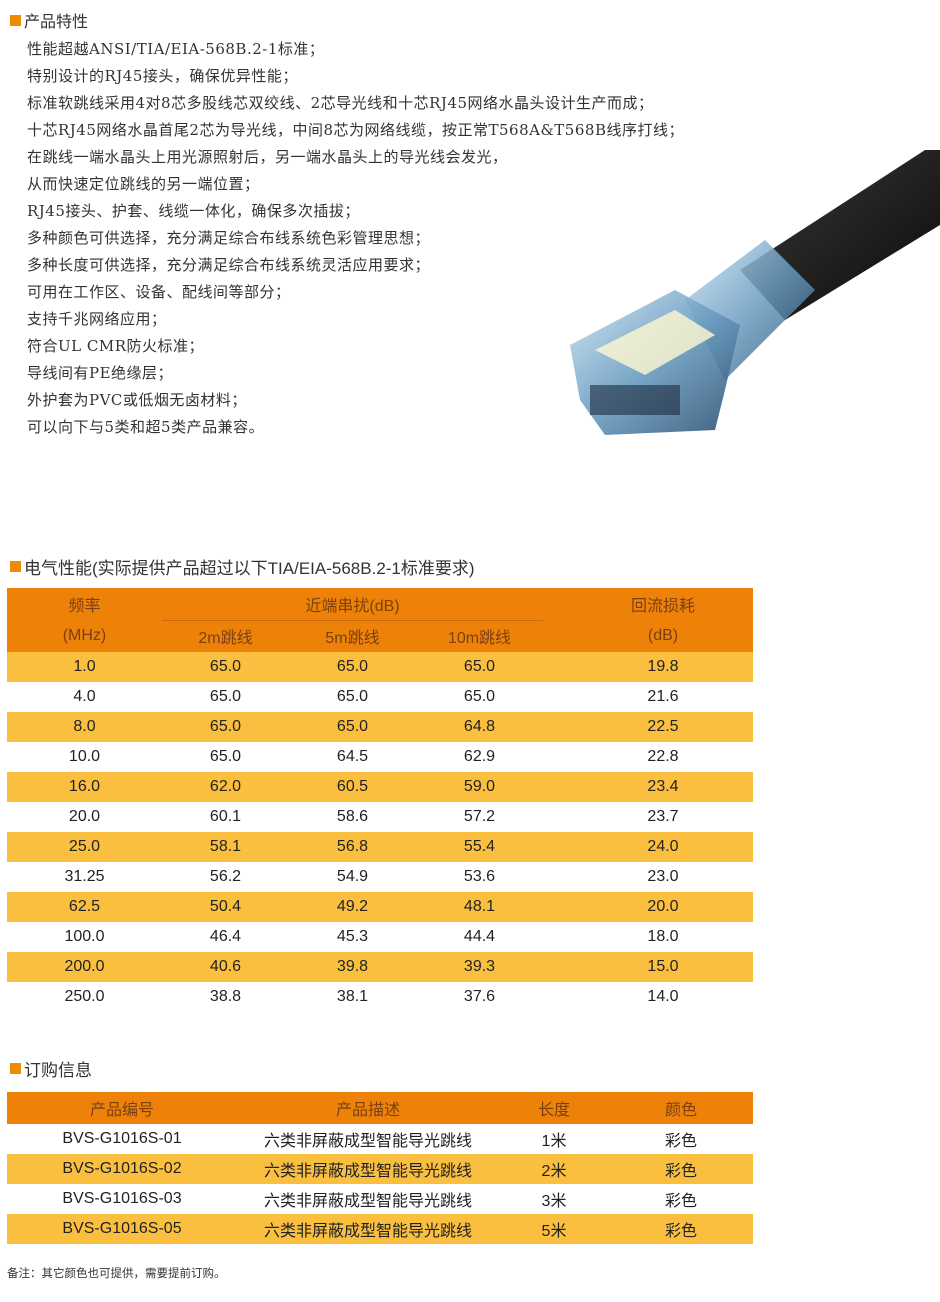 The height and width of the screenshot is (1302, 940). Describe the element at coordinates (352, 787) in the screenshot. I see `table-cell: 60.5` at that location.